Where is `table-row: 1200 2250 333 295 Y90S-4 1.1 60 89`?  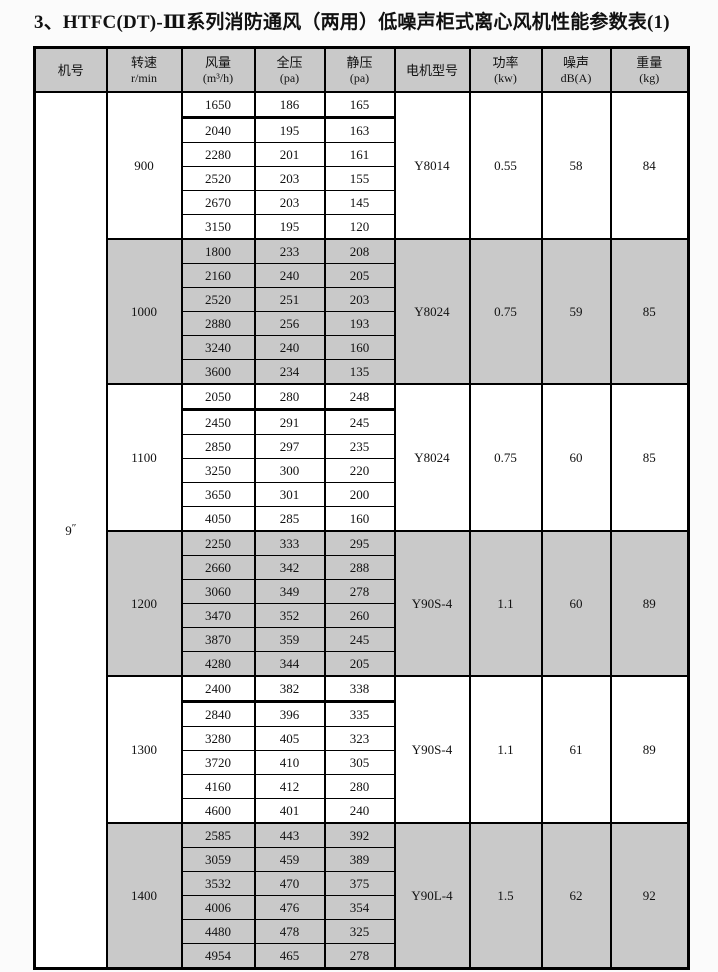
table-row: 1200 2250 333 295 Y90S-4 1.1 60 89 is located at coordinates (362, 603).